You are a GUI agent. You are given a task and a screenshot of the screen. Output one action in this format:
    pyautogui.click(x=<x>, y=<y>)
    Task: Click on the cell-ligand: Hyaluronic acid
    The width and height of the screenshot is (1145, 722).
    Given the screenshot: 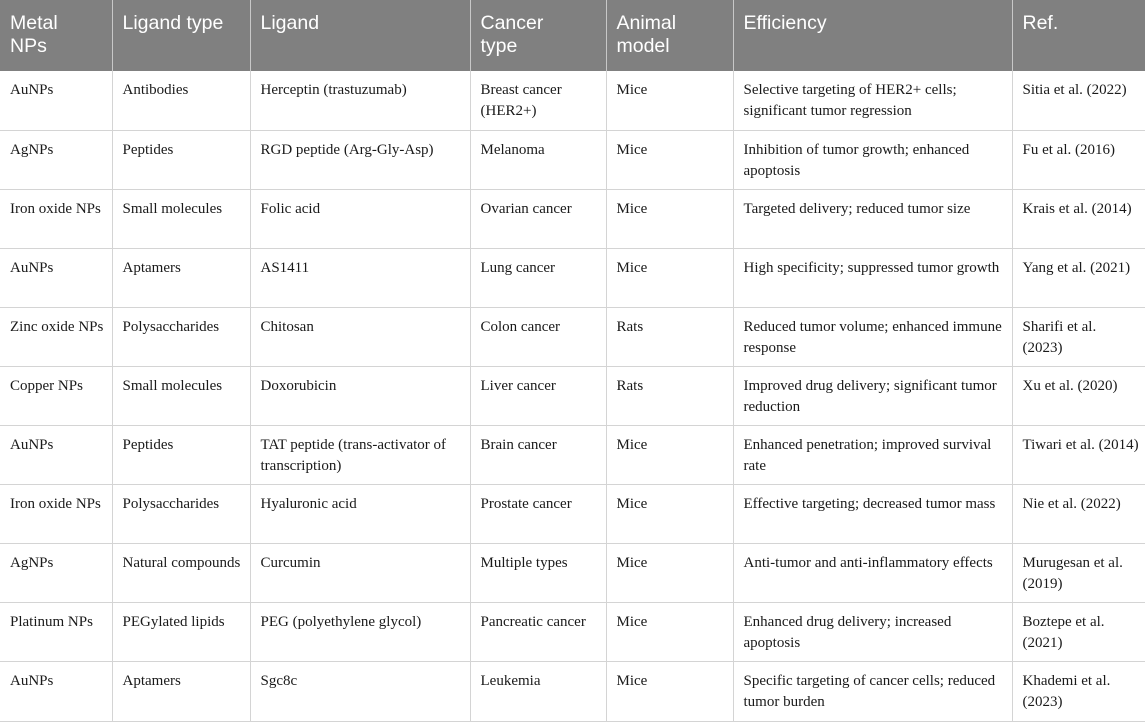 What is the action you would take?
    pyautogui.click(x=360, y=514)
    